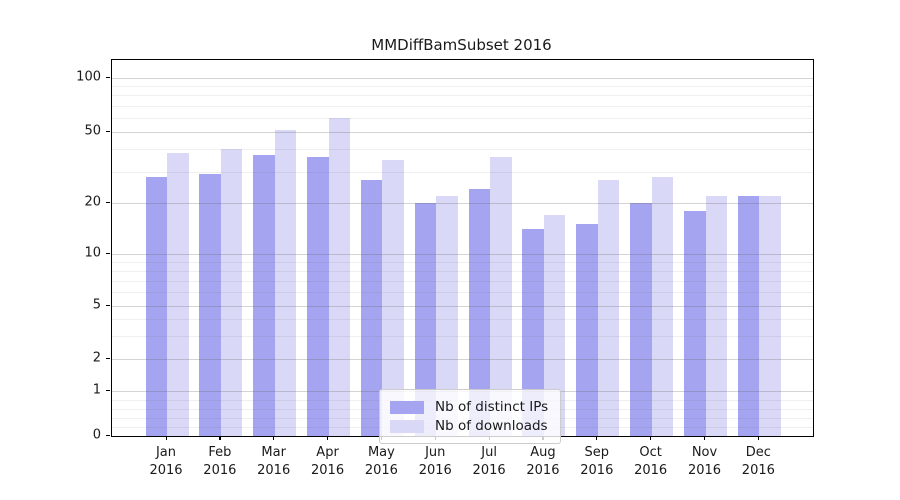 This screenshot has height=500, width=900. Describe the element at coordinates (220, 461) in the screenshot. I see `x-axis-tick-label: Feb 2016` at that location.